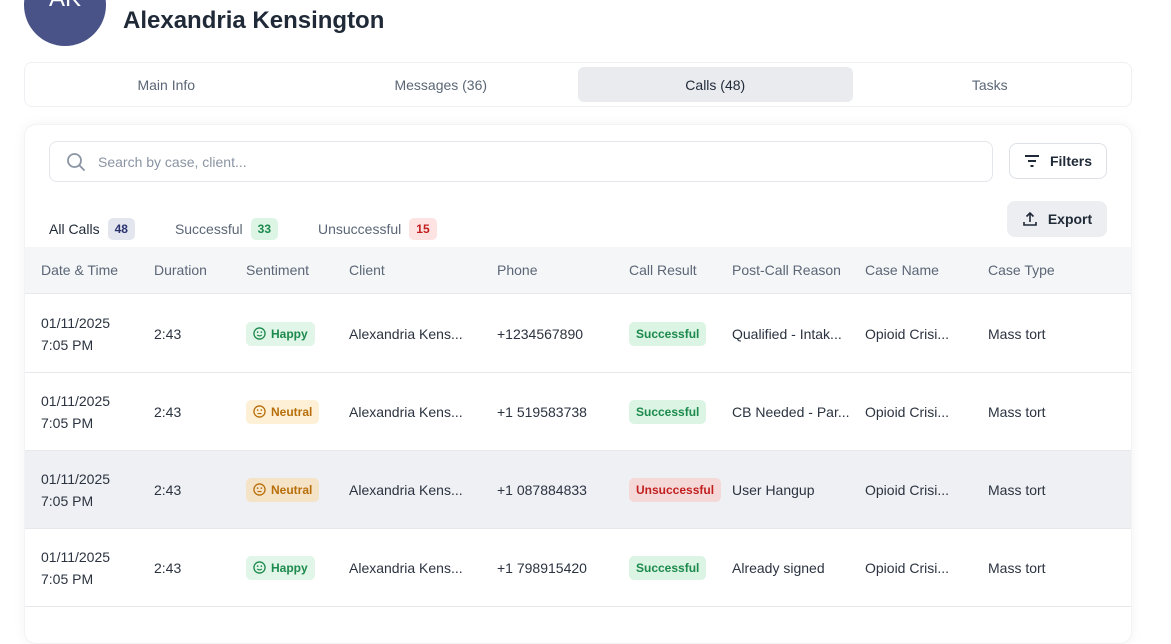  Describe the element at coordinates (1021, 270) in the screenshot. I see `column-header: Case Type` at that location.